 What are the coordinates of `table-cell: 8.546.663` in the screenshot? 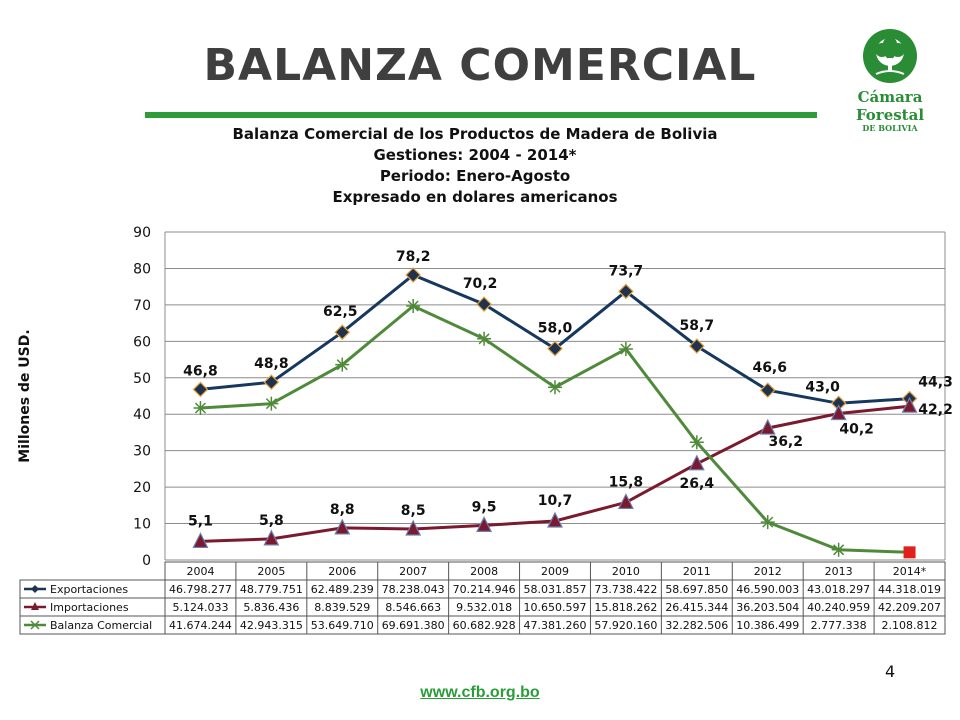 It's located at (413, 607).